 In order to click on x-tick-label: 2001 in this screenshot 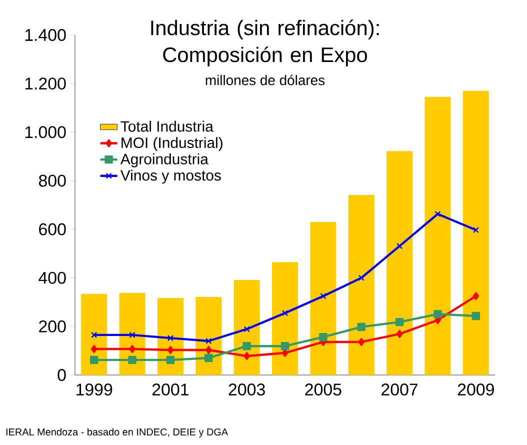, I will do `click(170, 390)`.